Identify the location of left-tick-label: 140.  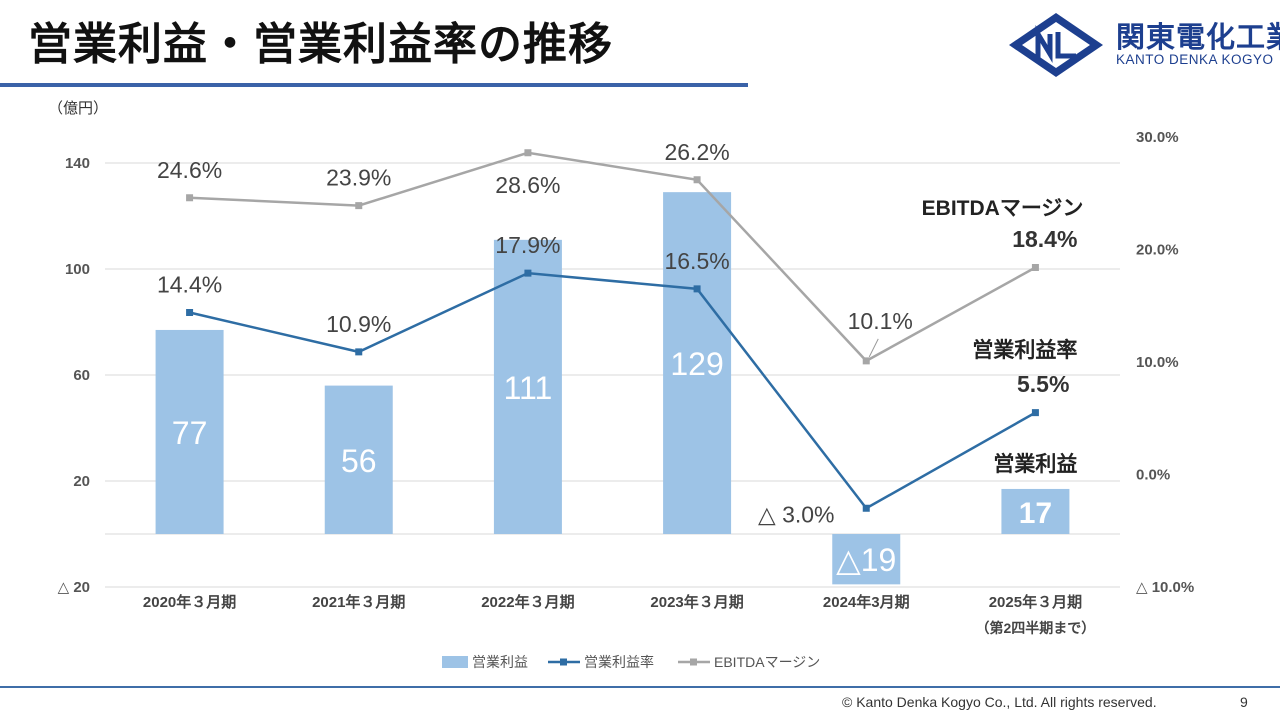
(77, 163).